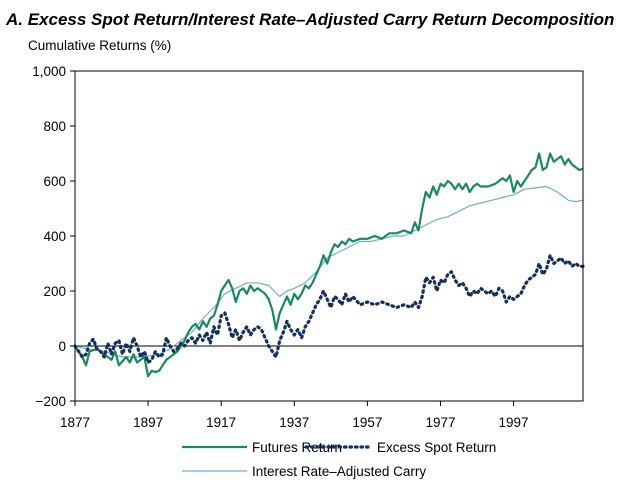  Describe the element at coordinates (436, 447) in the screenshot. I see `legend-label-excess-spot: Excess Spot Return` at that location.